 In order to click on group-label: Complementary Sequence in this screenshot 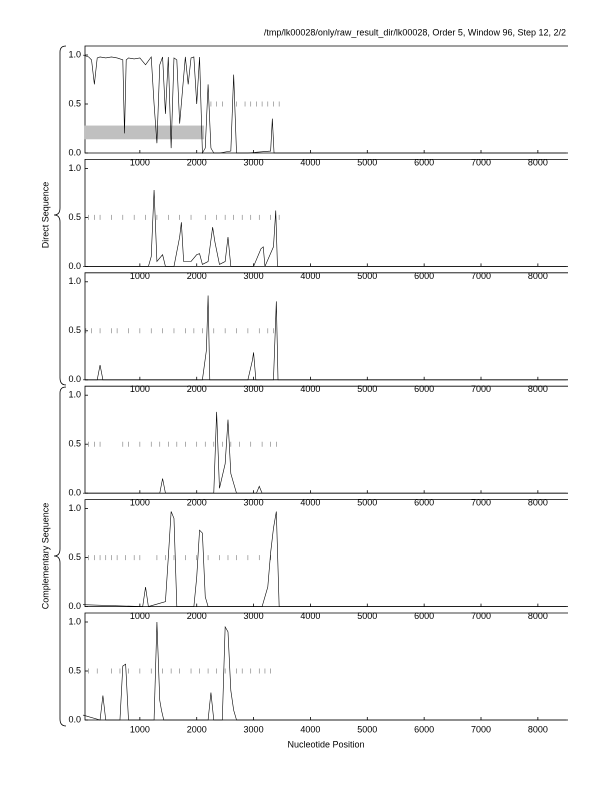, I will do `click(45, 556)`.